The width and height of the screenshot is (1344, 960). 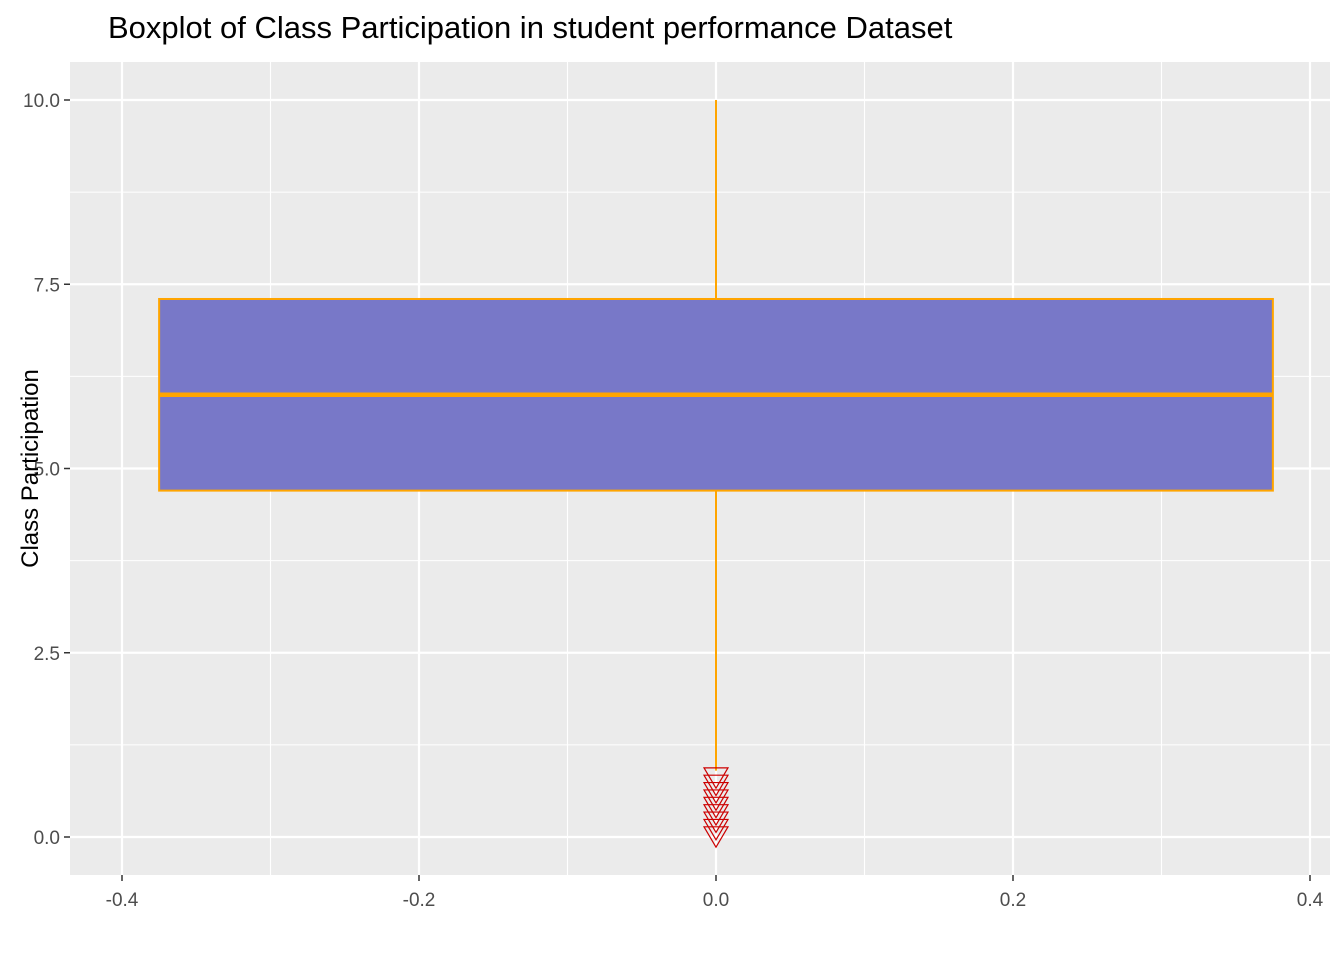 What do you see at coordinates (1013, 900) in the screenshot?
I see `x-tick-label: 0.2` at bounding box center [1013, 900].